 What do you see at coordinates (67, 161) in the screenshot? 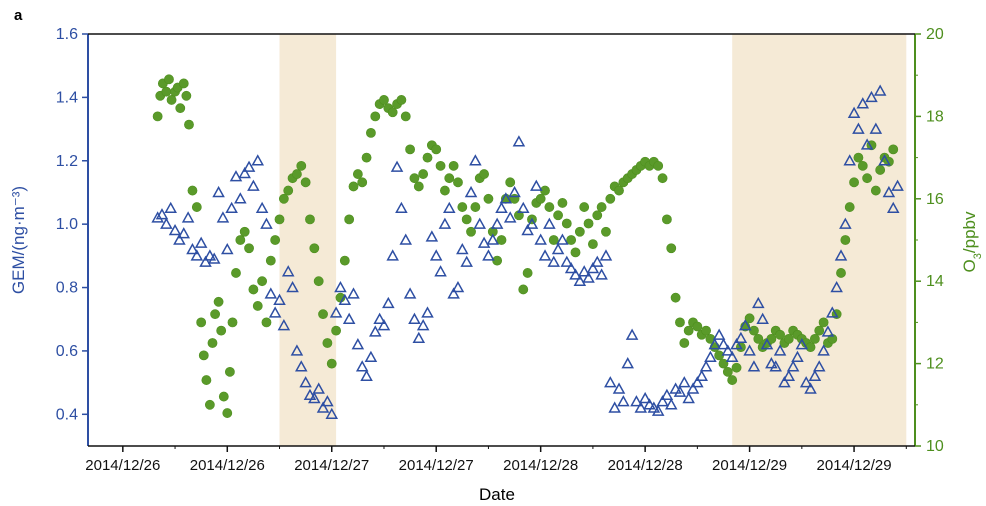
I see `y-left-tick-label: 1.2` at bounding box center [67, 161].